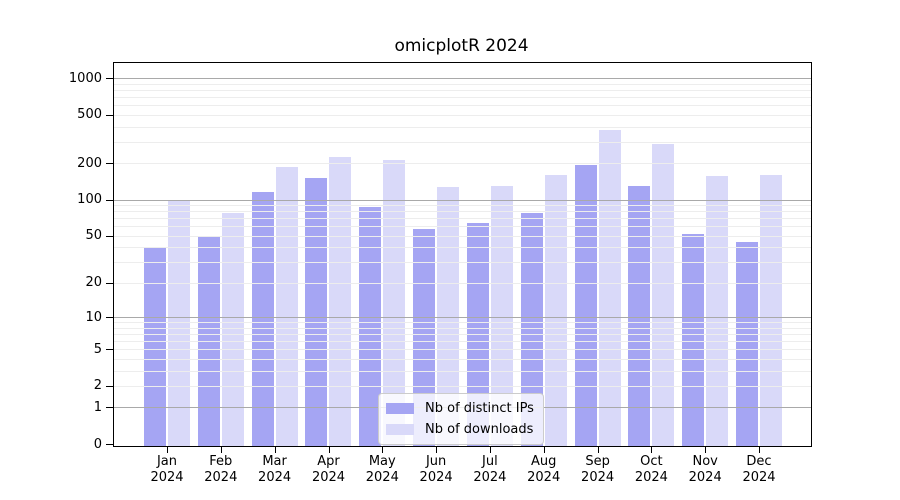 Image resolution: width=900 pixels, height=500 pixels. Describe the element at coordinates (771, 310) in the screenshot. I see `bar-downloads-dec` at that location.